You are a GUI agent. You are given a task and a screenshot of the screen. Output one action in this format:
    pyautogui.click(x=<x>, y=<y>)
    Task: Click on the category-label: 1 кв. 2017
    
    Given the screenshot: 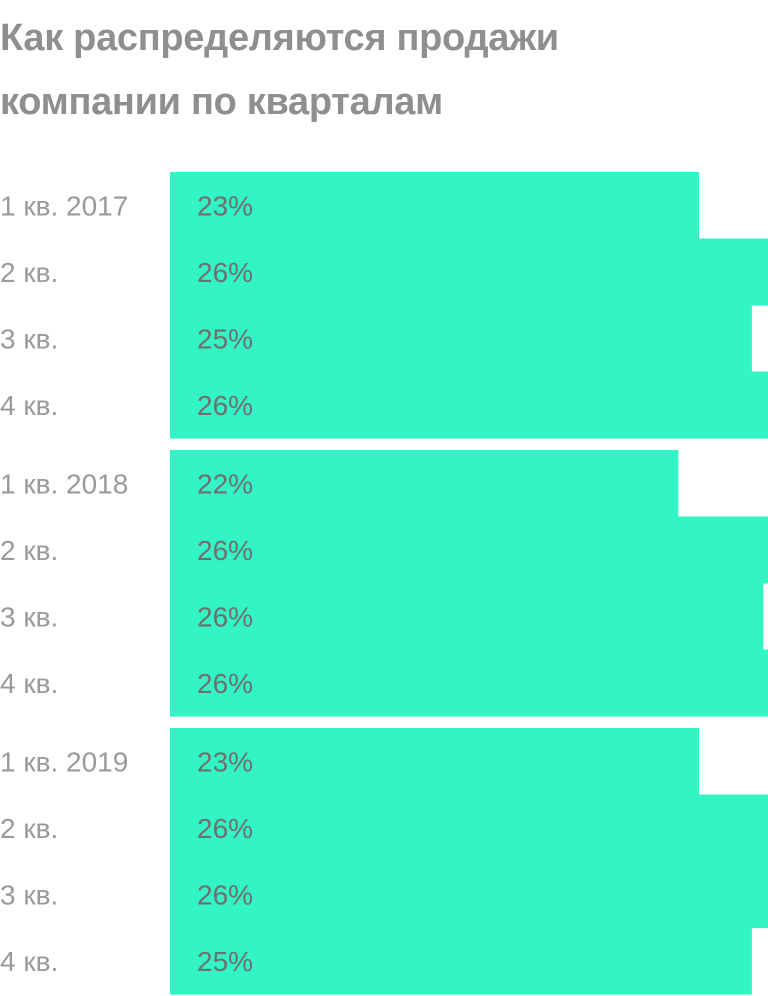 What is the action you would take?
    pyautogui.click(x=64, y=205)
    